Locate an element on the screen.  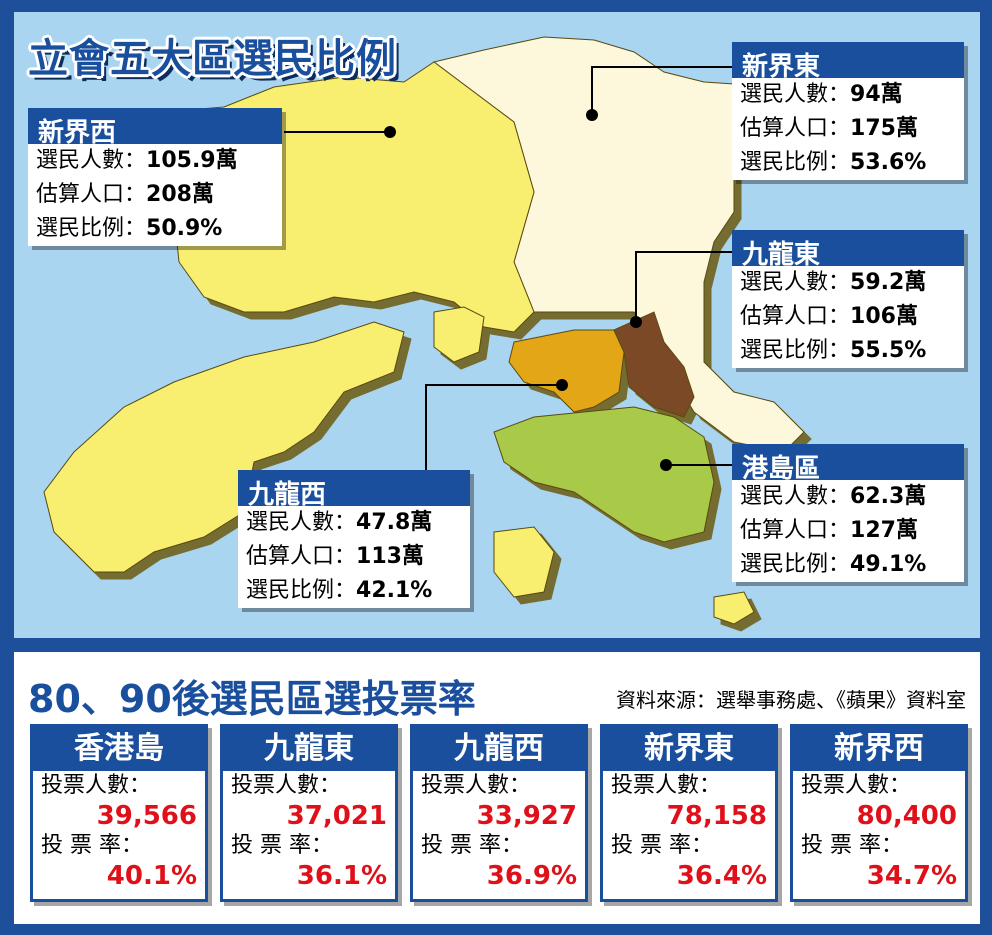
region-kowloon-west is located at coordinates (566, 371).